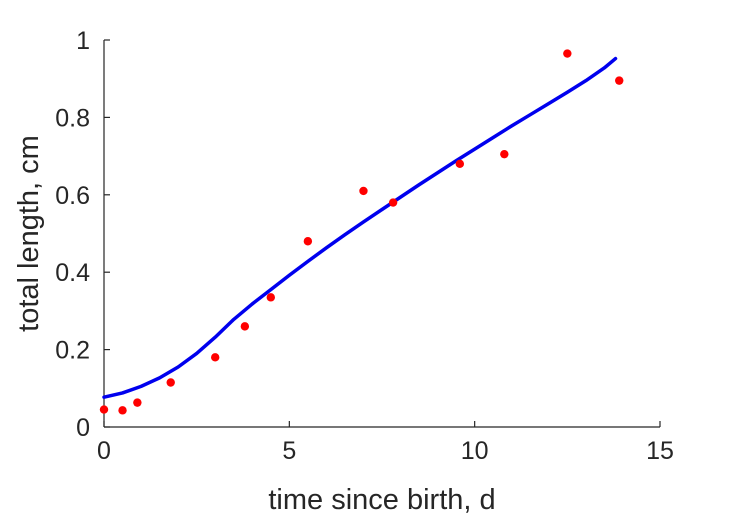 The width and height of the screenshot is (729, 521). Describe the element at coordinates (72, 196) in the screenshot. I see `y-tick-label: 0.6` at that location.